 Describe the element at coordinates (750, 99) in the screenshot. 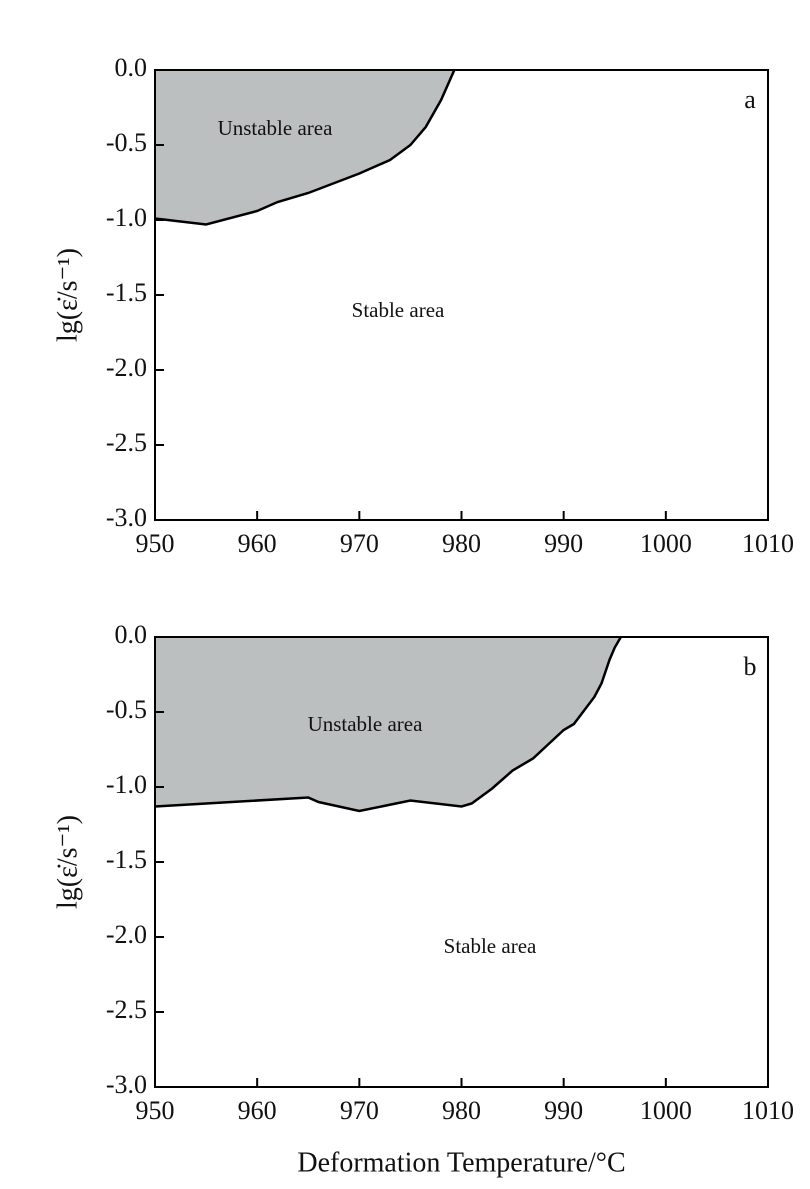

I see `panel-label: a` at that location.